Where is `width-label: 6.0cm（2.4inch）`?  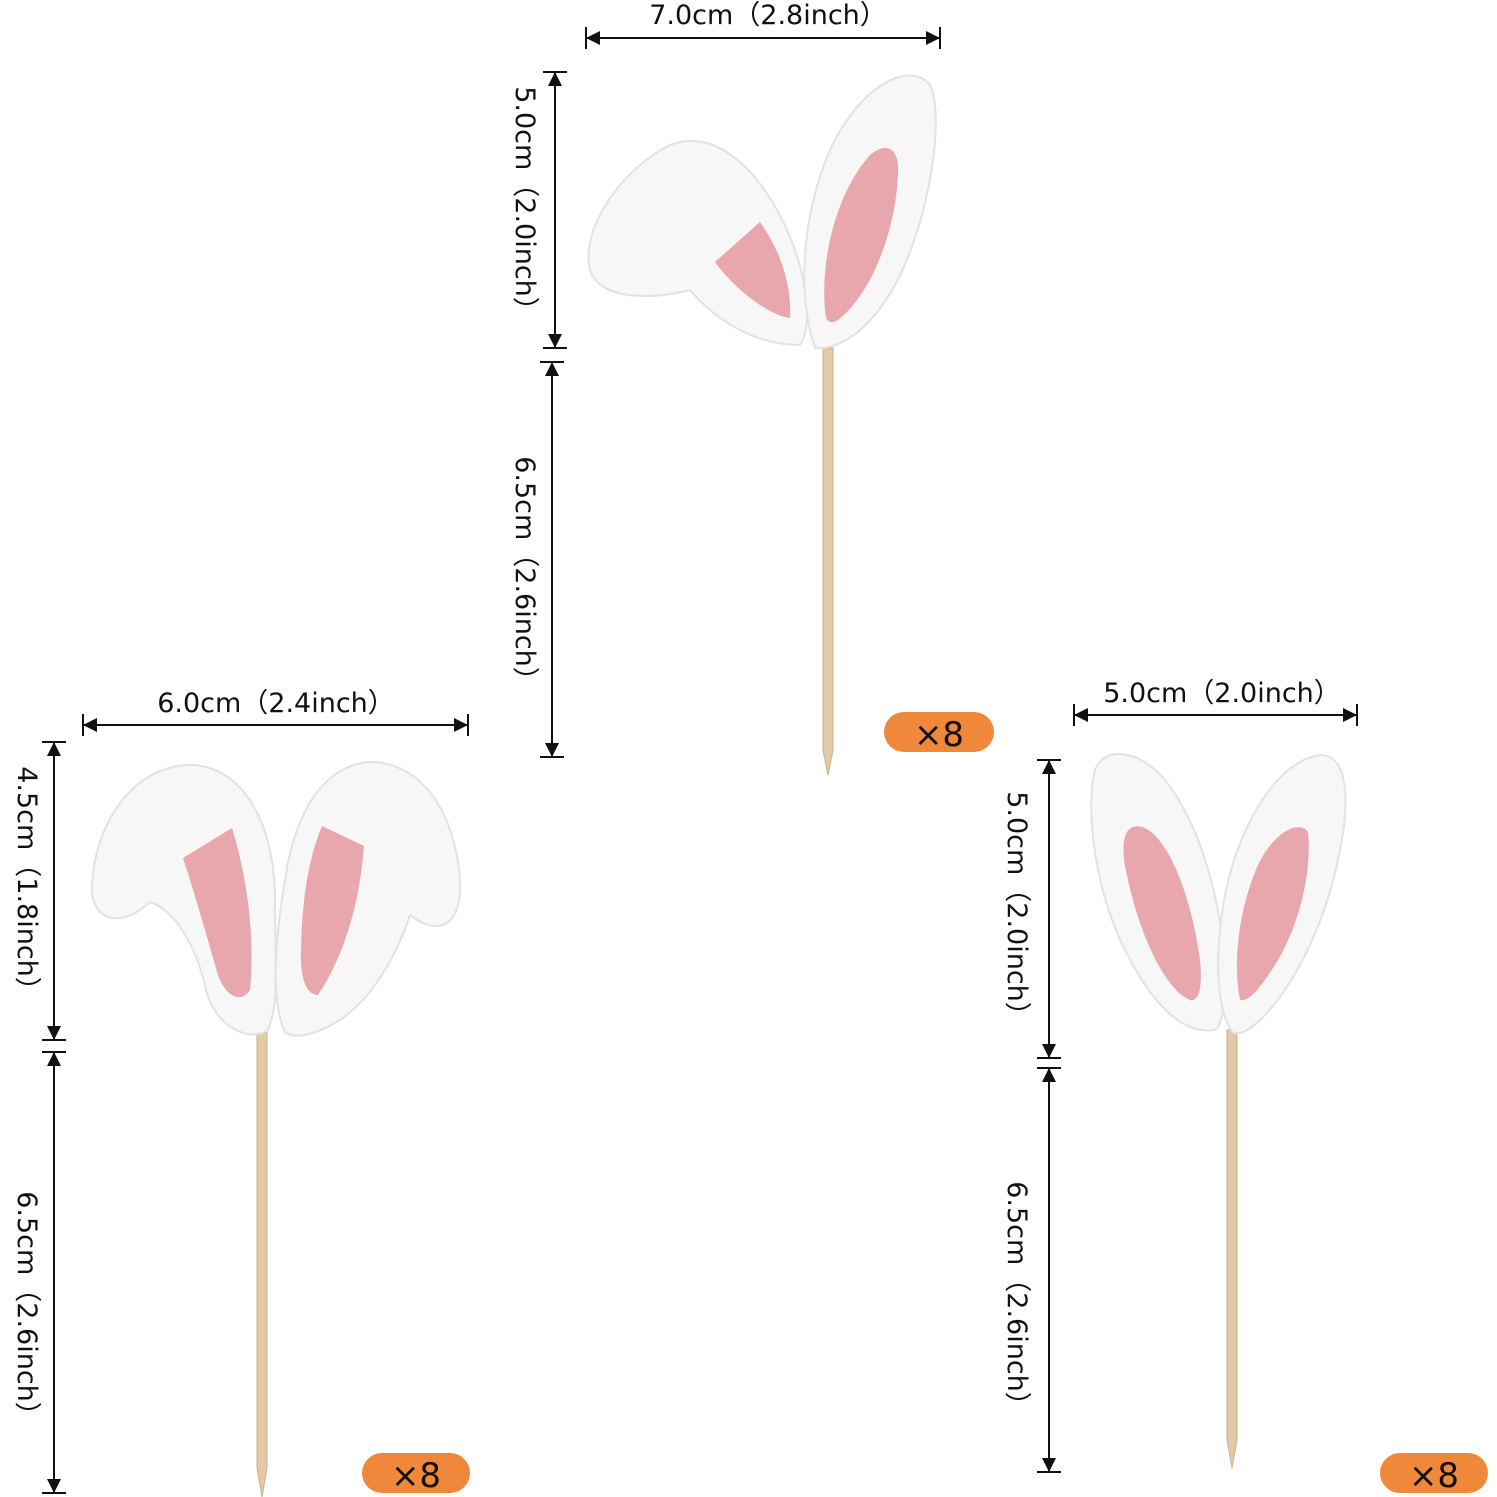
width-label: 6.0cm（2.4inch） is located at coordinates (276, 703).